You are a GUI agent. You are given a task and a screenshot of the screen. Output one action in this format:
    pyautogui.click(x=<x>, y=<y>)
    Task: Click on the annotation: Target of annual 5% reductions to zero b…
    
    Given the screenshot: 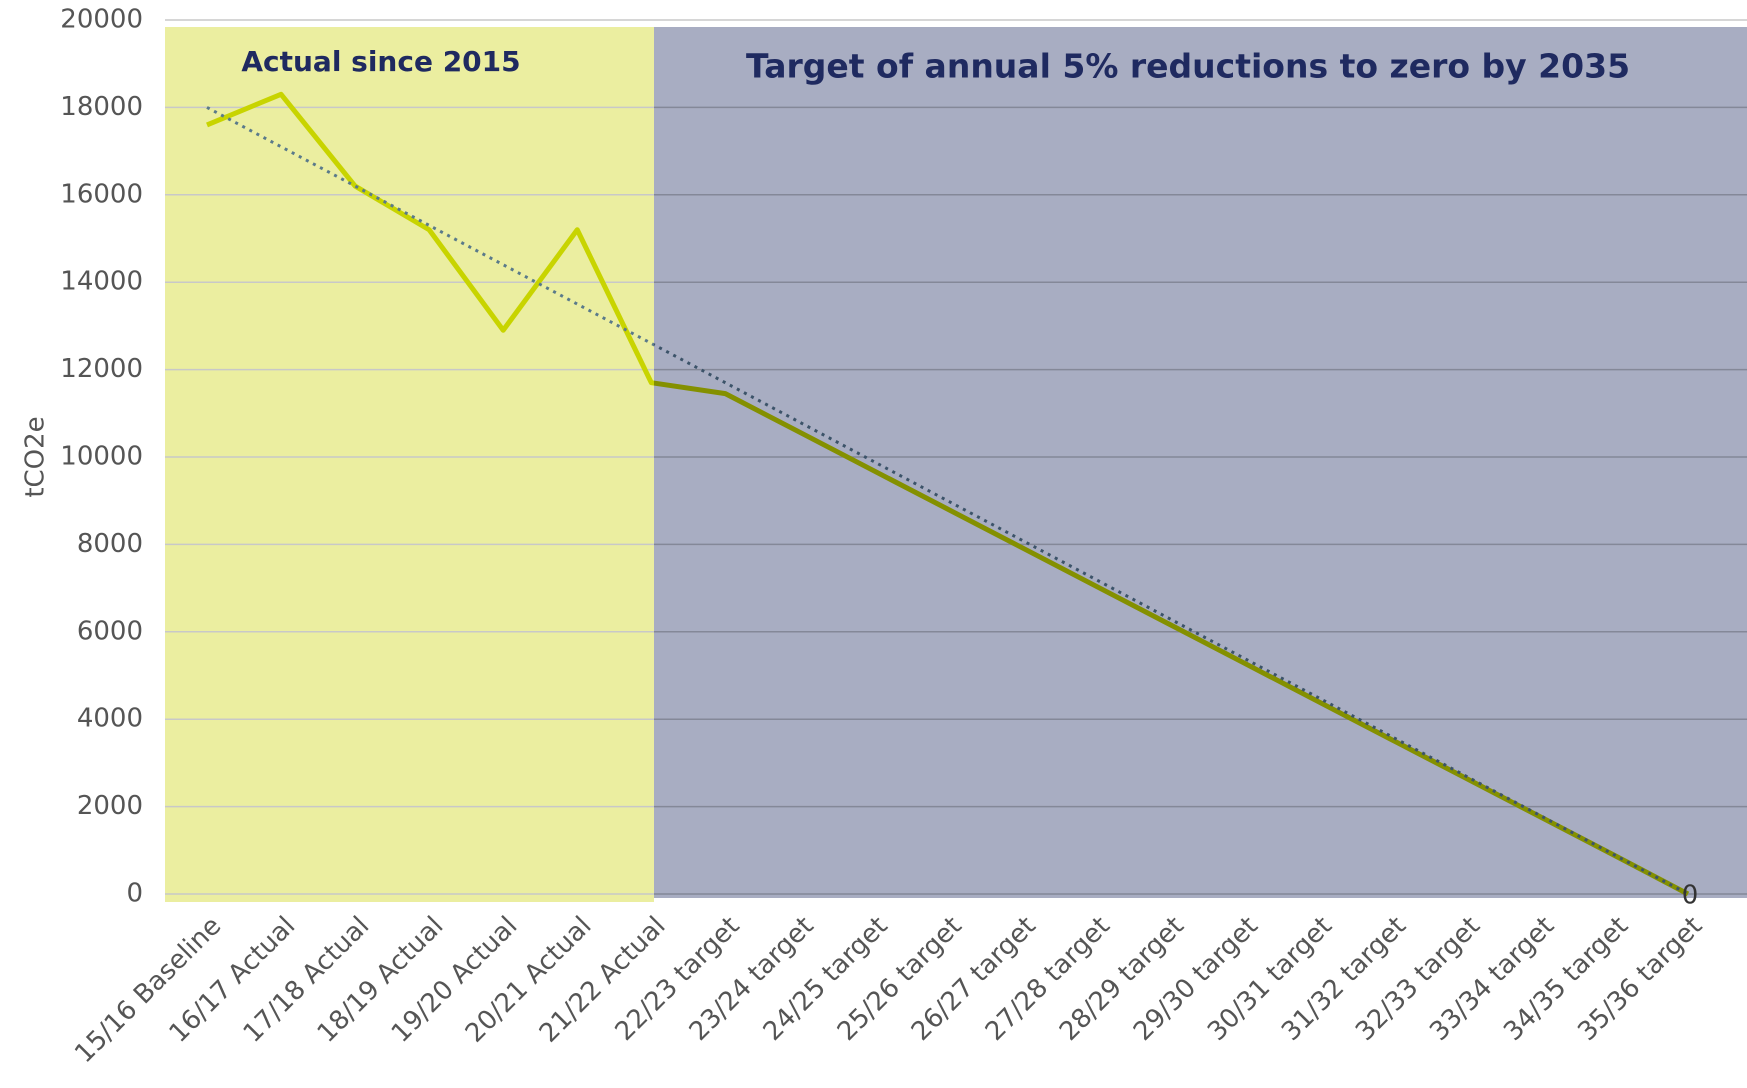 What is the action you would take?
    pyautogui.click(x=1188, y=66)
    